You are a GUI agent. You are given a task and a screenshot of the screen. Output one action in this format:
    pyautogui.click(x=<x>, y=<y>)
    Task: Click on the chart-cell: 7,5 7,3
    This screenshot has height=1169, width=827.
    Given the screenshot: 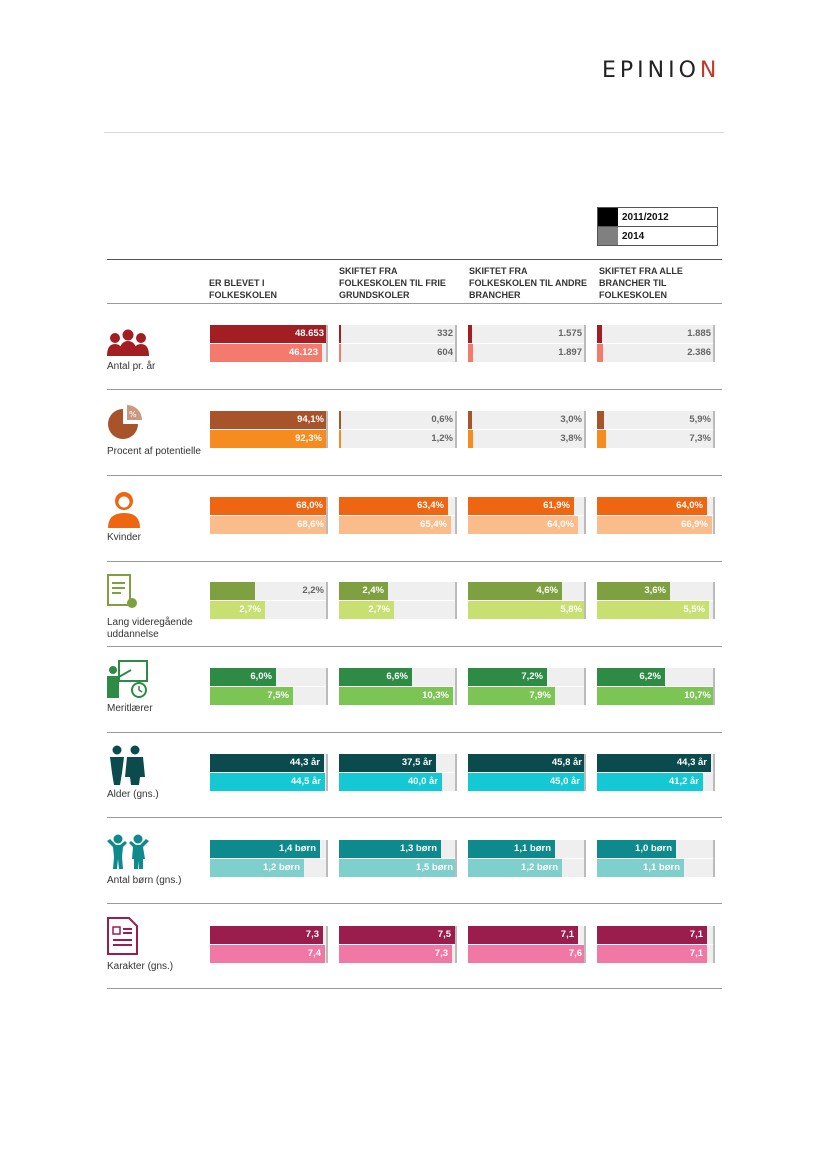 What is the action you would take?
    pyautogui.click(x=398, y=944)
    